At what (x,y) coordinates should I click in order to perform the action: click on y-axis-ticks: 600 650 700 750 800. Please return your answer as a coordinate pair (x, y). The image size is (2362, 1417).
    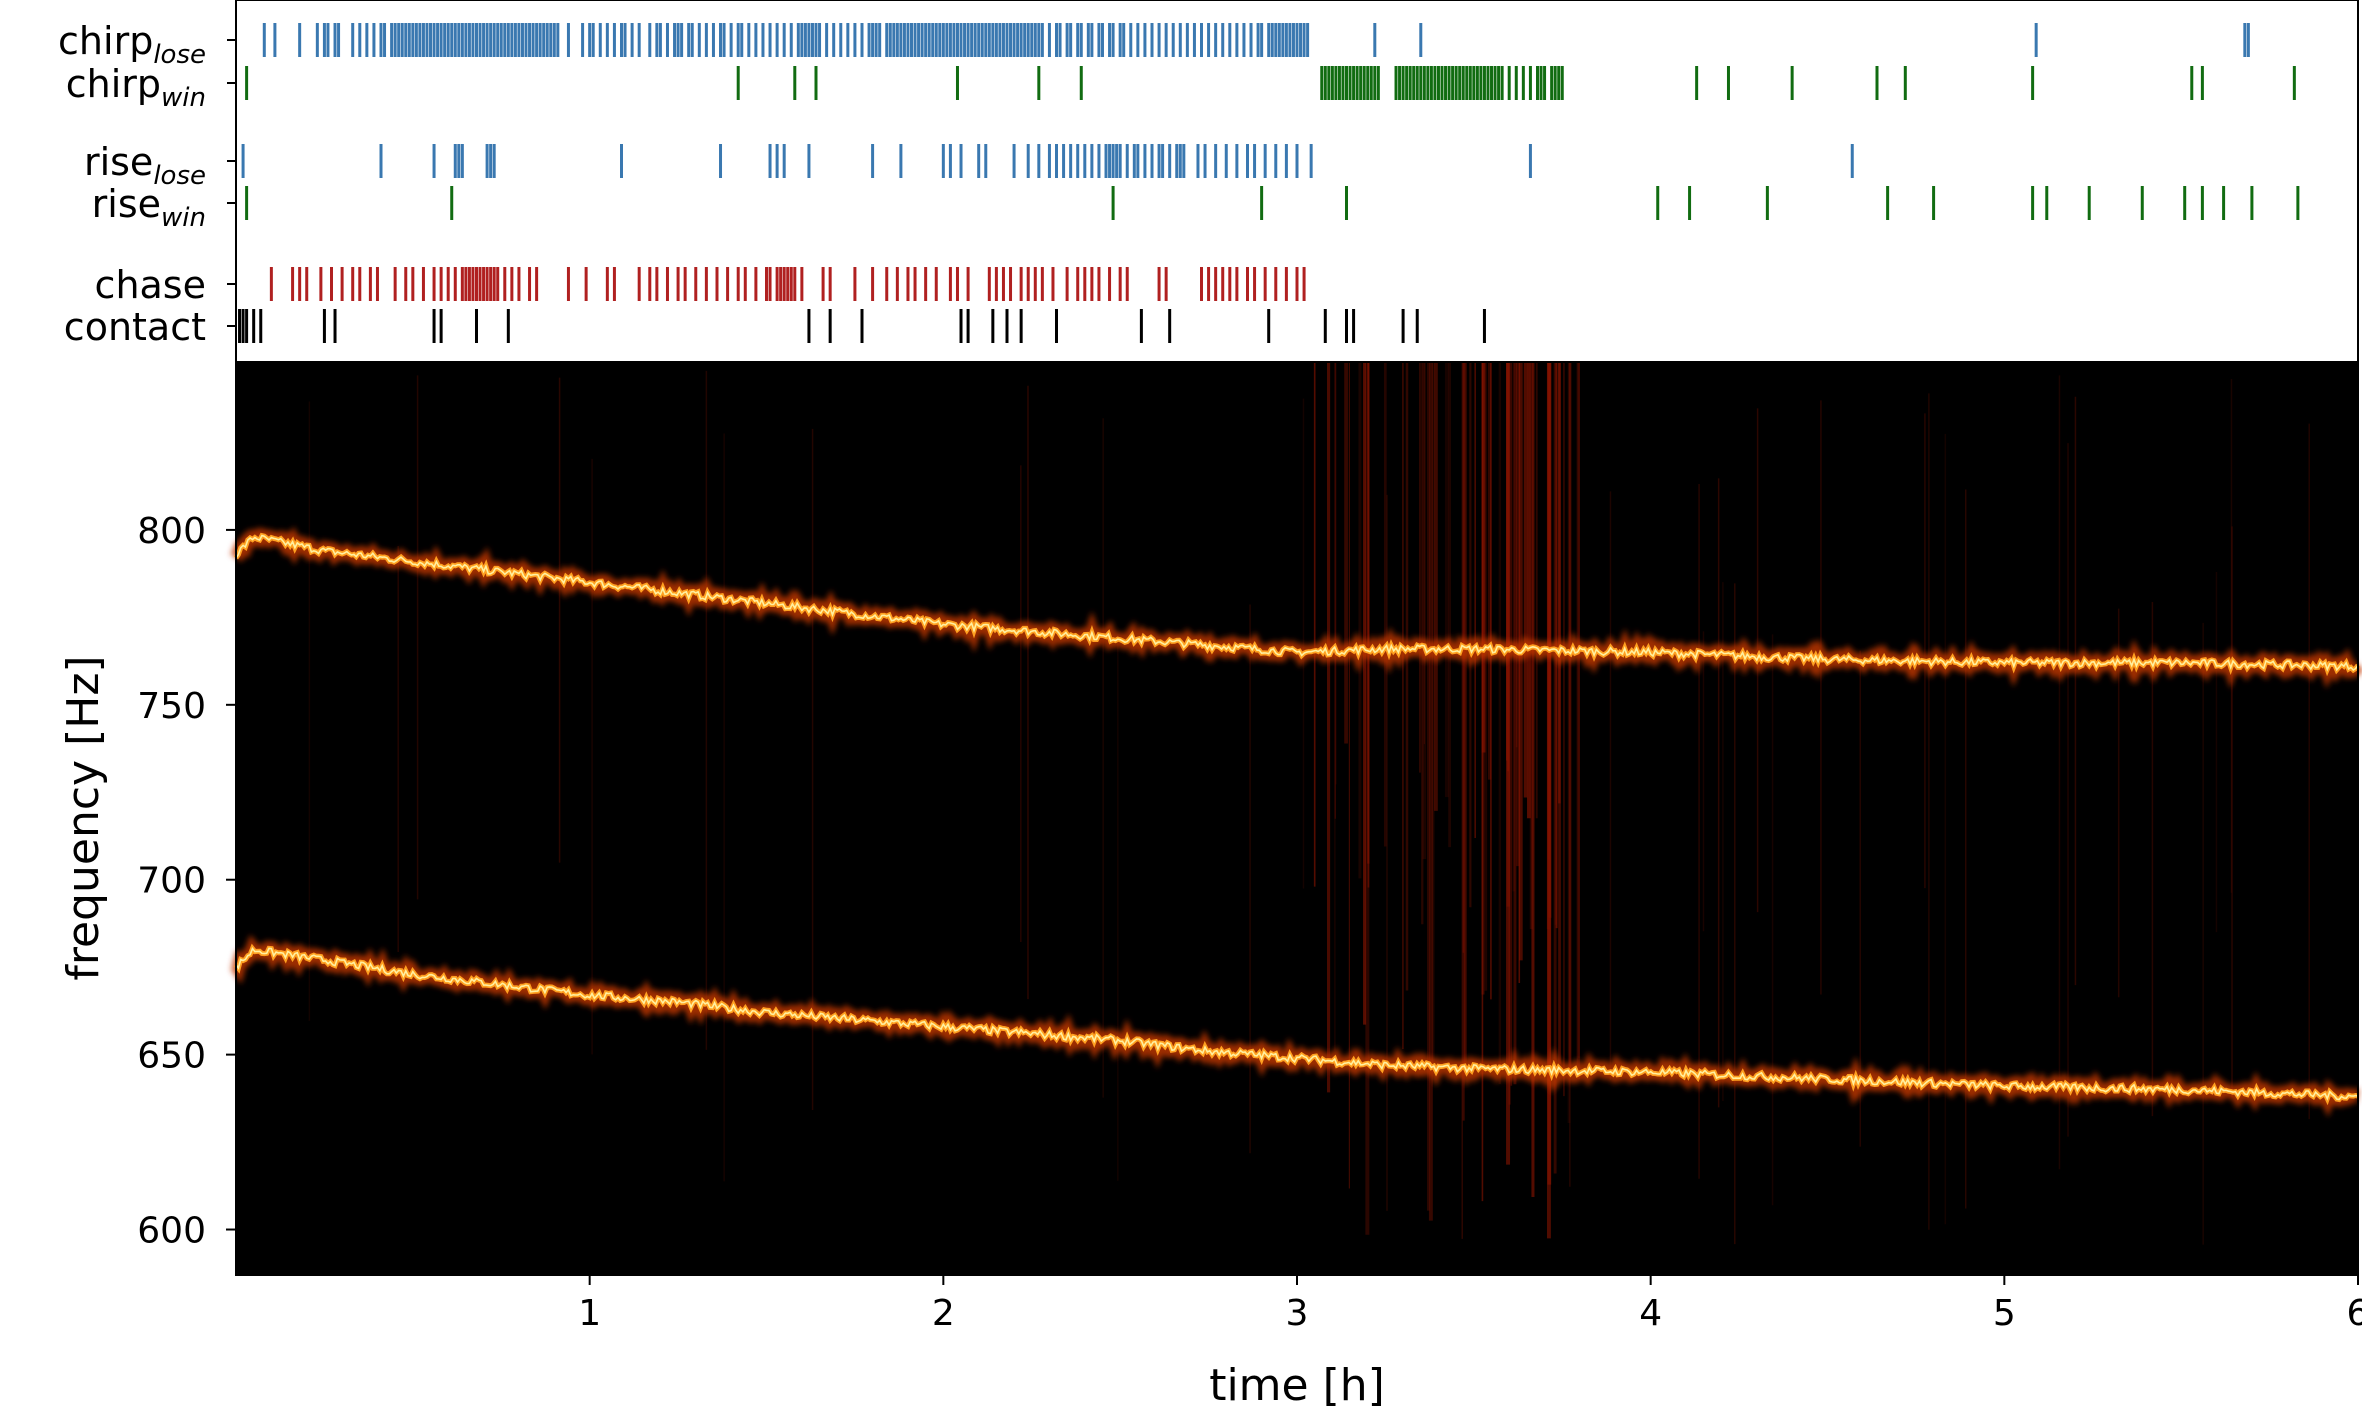
    Looking at the image, I should click on (186, 881).